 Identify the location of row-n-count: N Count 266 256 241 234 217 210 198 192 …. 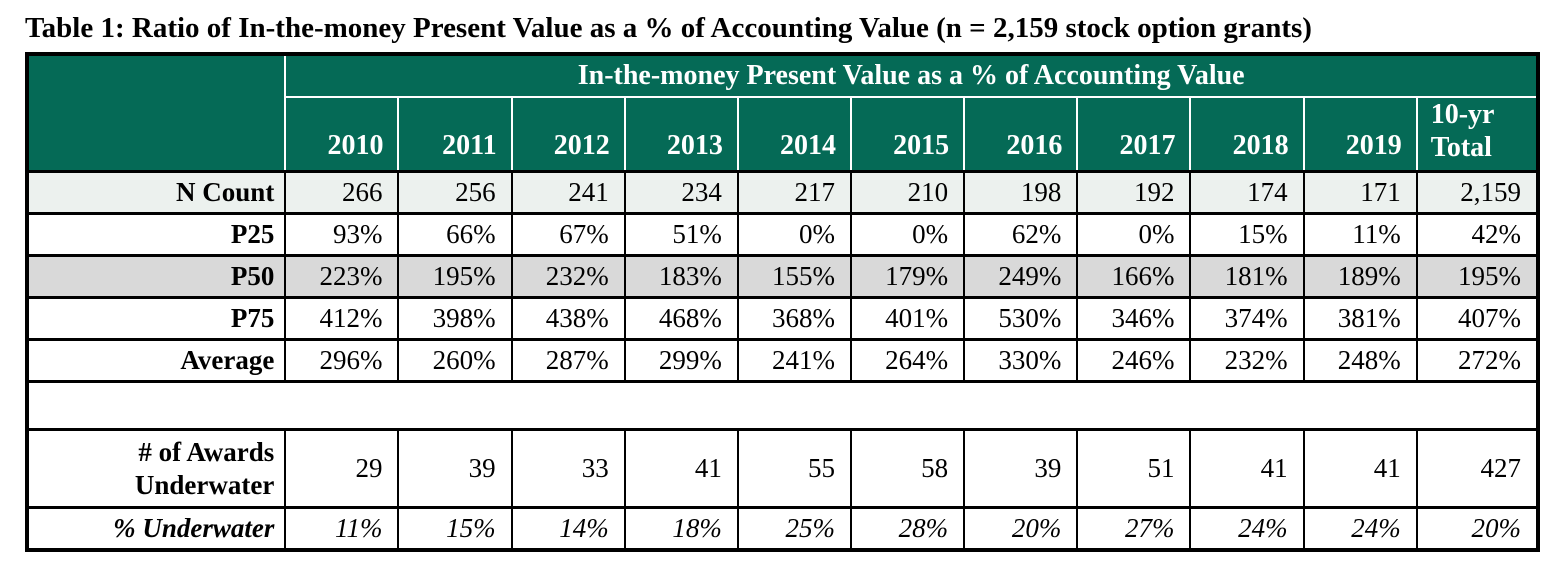
(782, 193).